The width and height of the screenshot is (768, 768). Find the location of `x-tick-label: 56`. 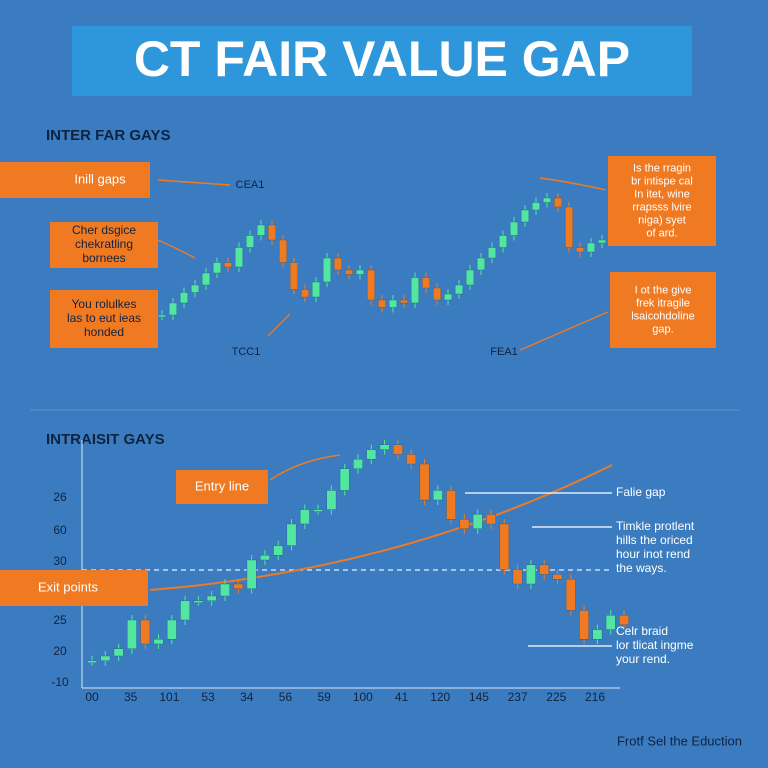

x-tick-label: 56 is located at coordinates (286, 697).